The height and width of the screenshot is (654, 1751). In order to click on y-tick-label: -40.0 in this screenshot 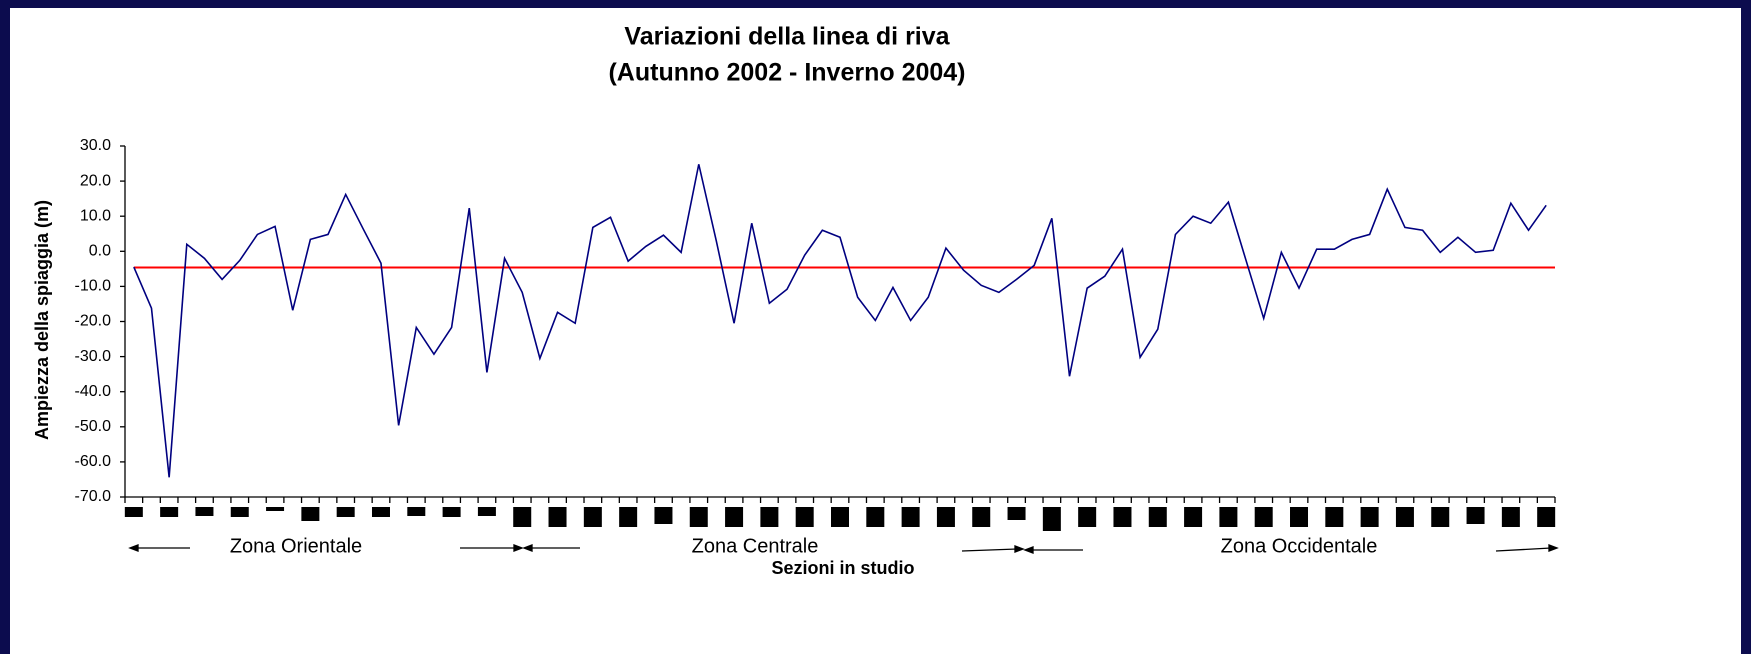, I will do `click(93, 391)`.